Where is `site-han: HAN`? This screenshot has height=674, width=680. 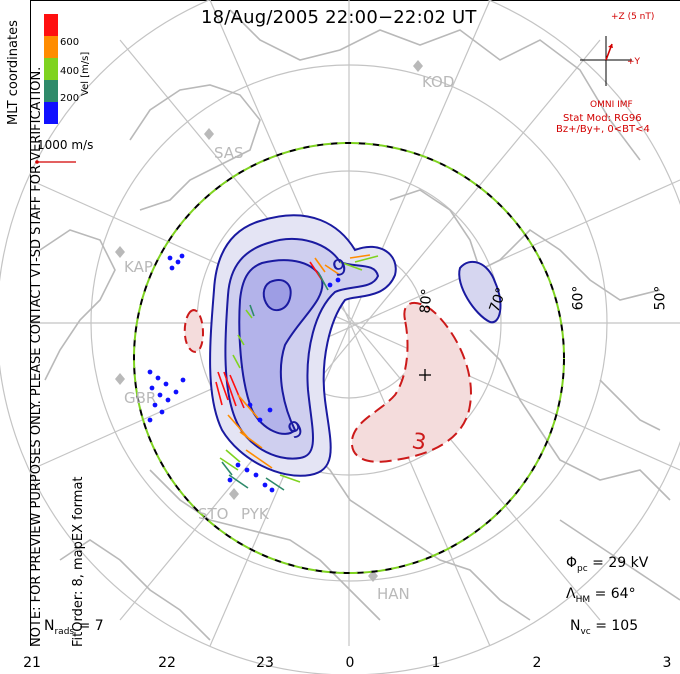 site-han: HAN is located at coordinates (393, 594).